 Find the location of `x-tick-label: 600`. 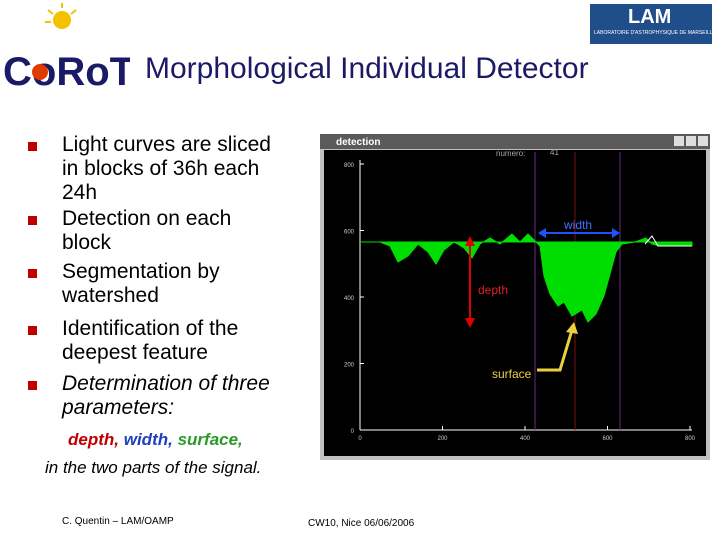

x-tick-label: 600 is located at coordinates (607, 439).